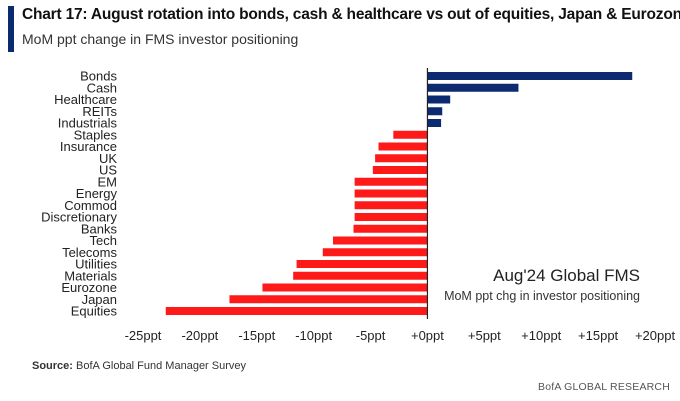 The height and width of the screenshot is (401, 680). What do you see at coordinates (313, 335) in the screenshot?
I see `x-tick-label: -10ppt` at bounding box center [313, 335].